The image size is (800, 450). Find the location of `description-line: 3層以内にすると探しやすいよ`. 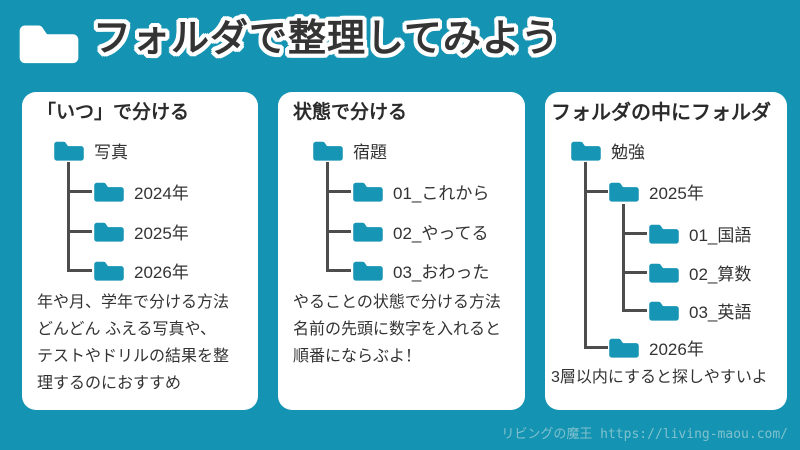

description-line: 3層以内にすると探しやすいよ is located at coordinates (659, 377).